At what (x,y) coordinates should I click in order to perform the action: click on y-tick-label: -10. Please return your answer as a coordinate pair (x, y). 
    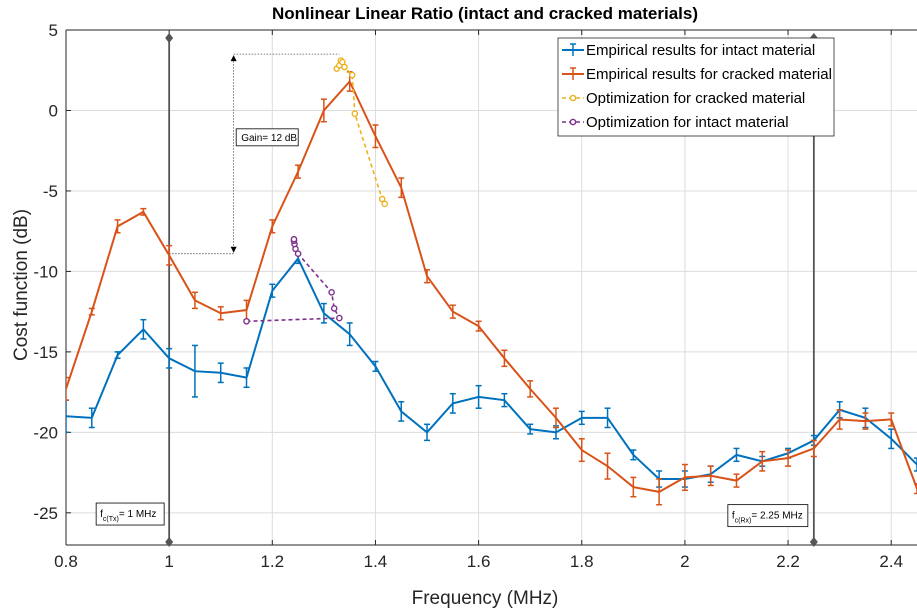
    Looking at the image, I should click on (45, 271).